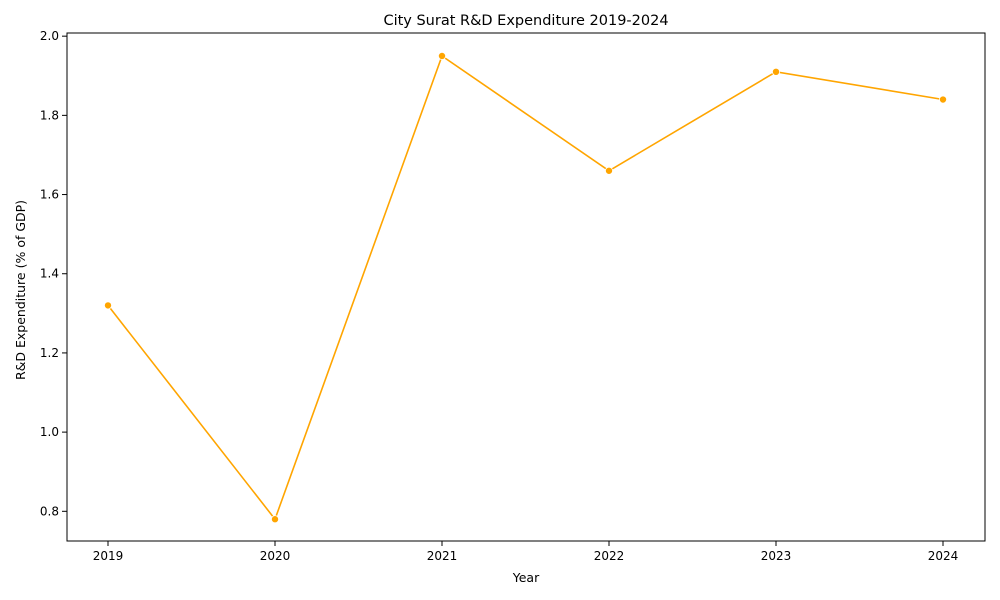  Describe the element at coordinates (108, 556) in the screenshot. I see `x-tick-label: 2019` at that location.